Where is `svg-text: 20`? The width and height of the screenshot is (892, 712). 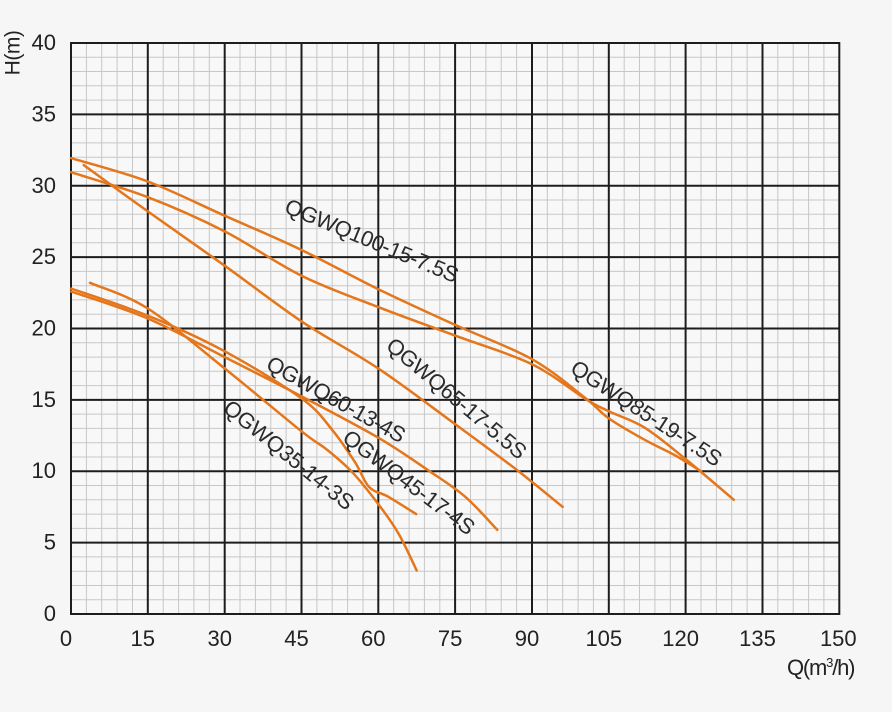 svg-text: 20 is located at coordinates (44, 328).